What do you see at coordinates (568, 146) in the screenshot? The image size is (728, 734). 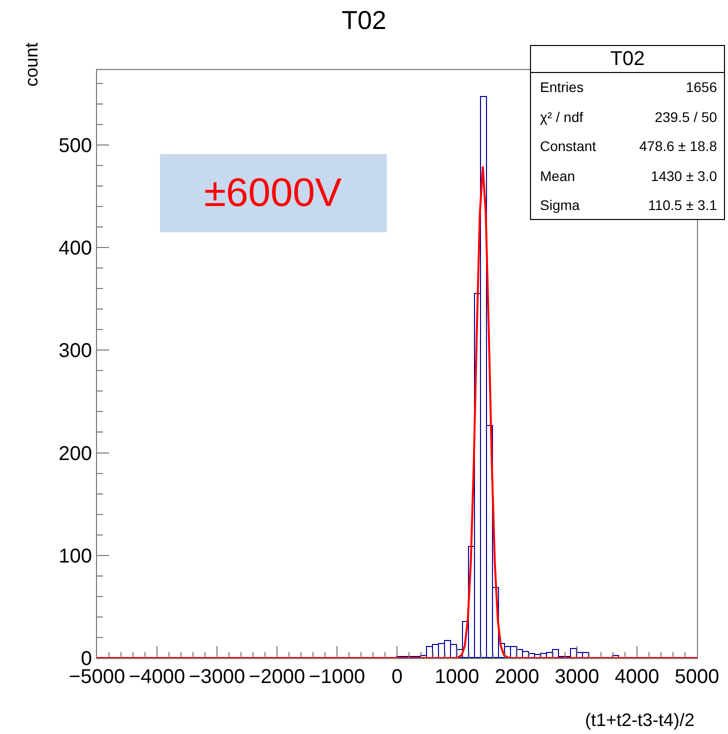 I see `annotation: Constant` at bounding box center [568, 146].